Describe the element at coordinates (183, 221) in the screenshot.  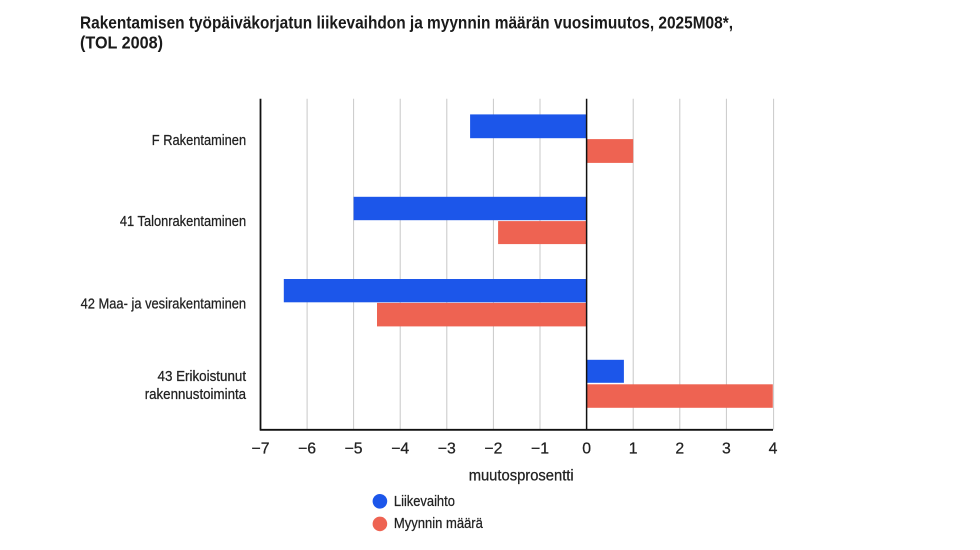
I see `svg-text: 41 Talonrakentaminen` at that location.